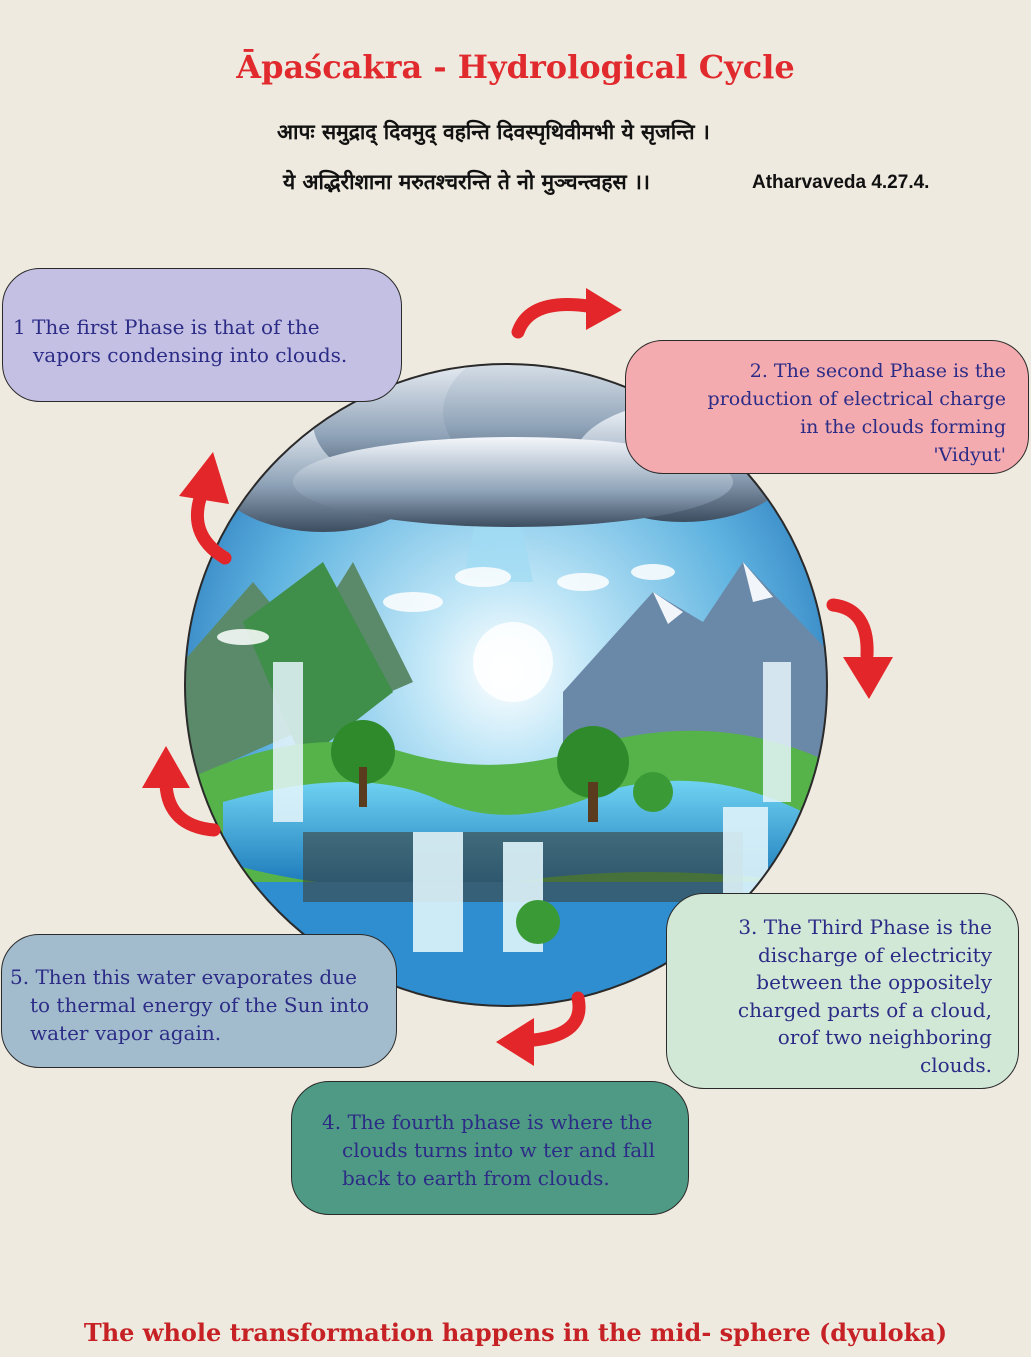 Image resolution: width=1031 pixels, height=1357 pixels. Describe the element at coordinates (877, 371) in the screenshot. I see `phase-2-line-1: 2. The second Phase is the` at that location.